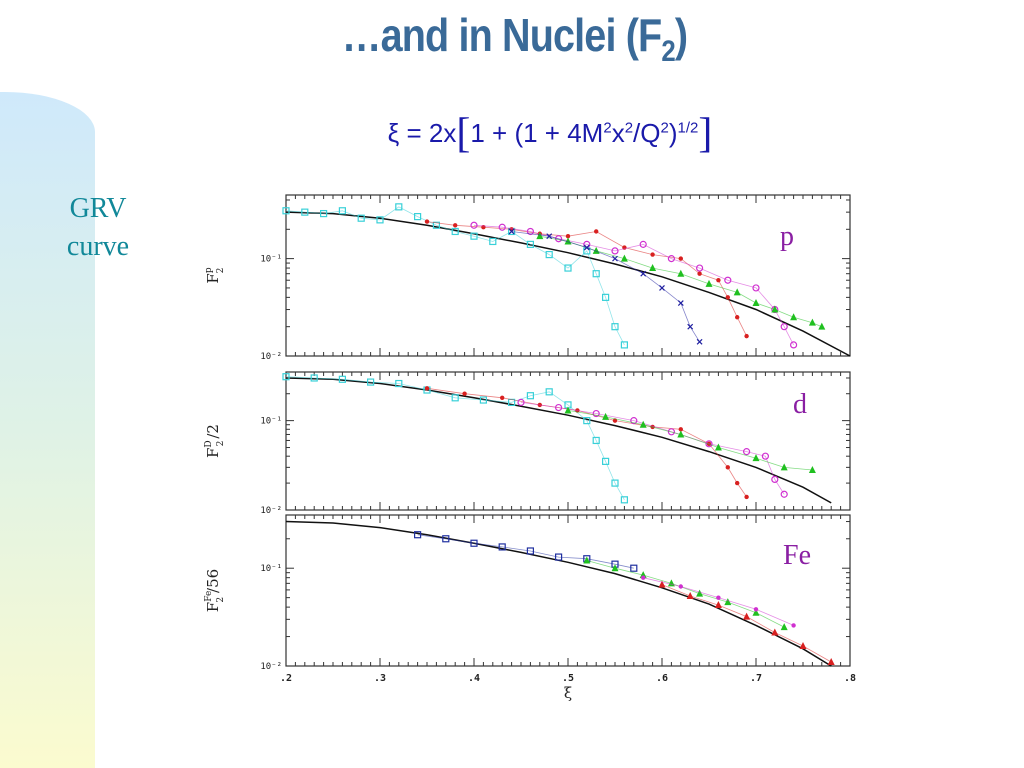 This screenshot has width=1024, height=768. Describe the element at coordinates (756, 678) in the screenshot. I see `x-tick-label: .7` at that location.